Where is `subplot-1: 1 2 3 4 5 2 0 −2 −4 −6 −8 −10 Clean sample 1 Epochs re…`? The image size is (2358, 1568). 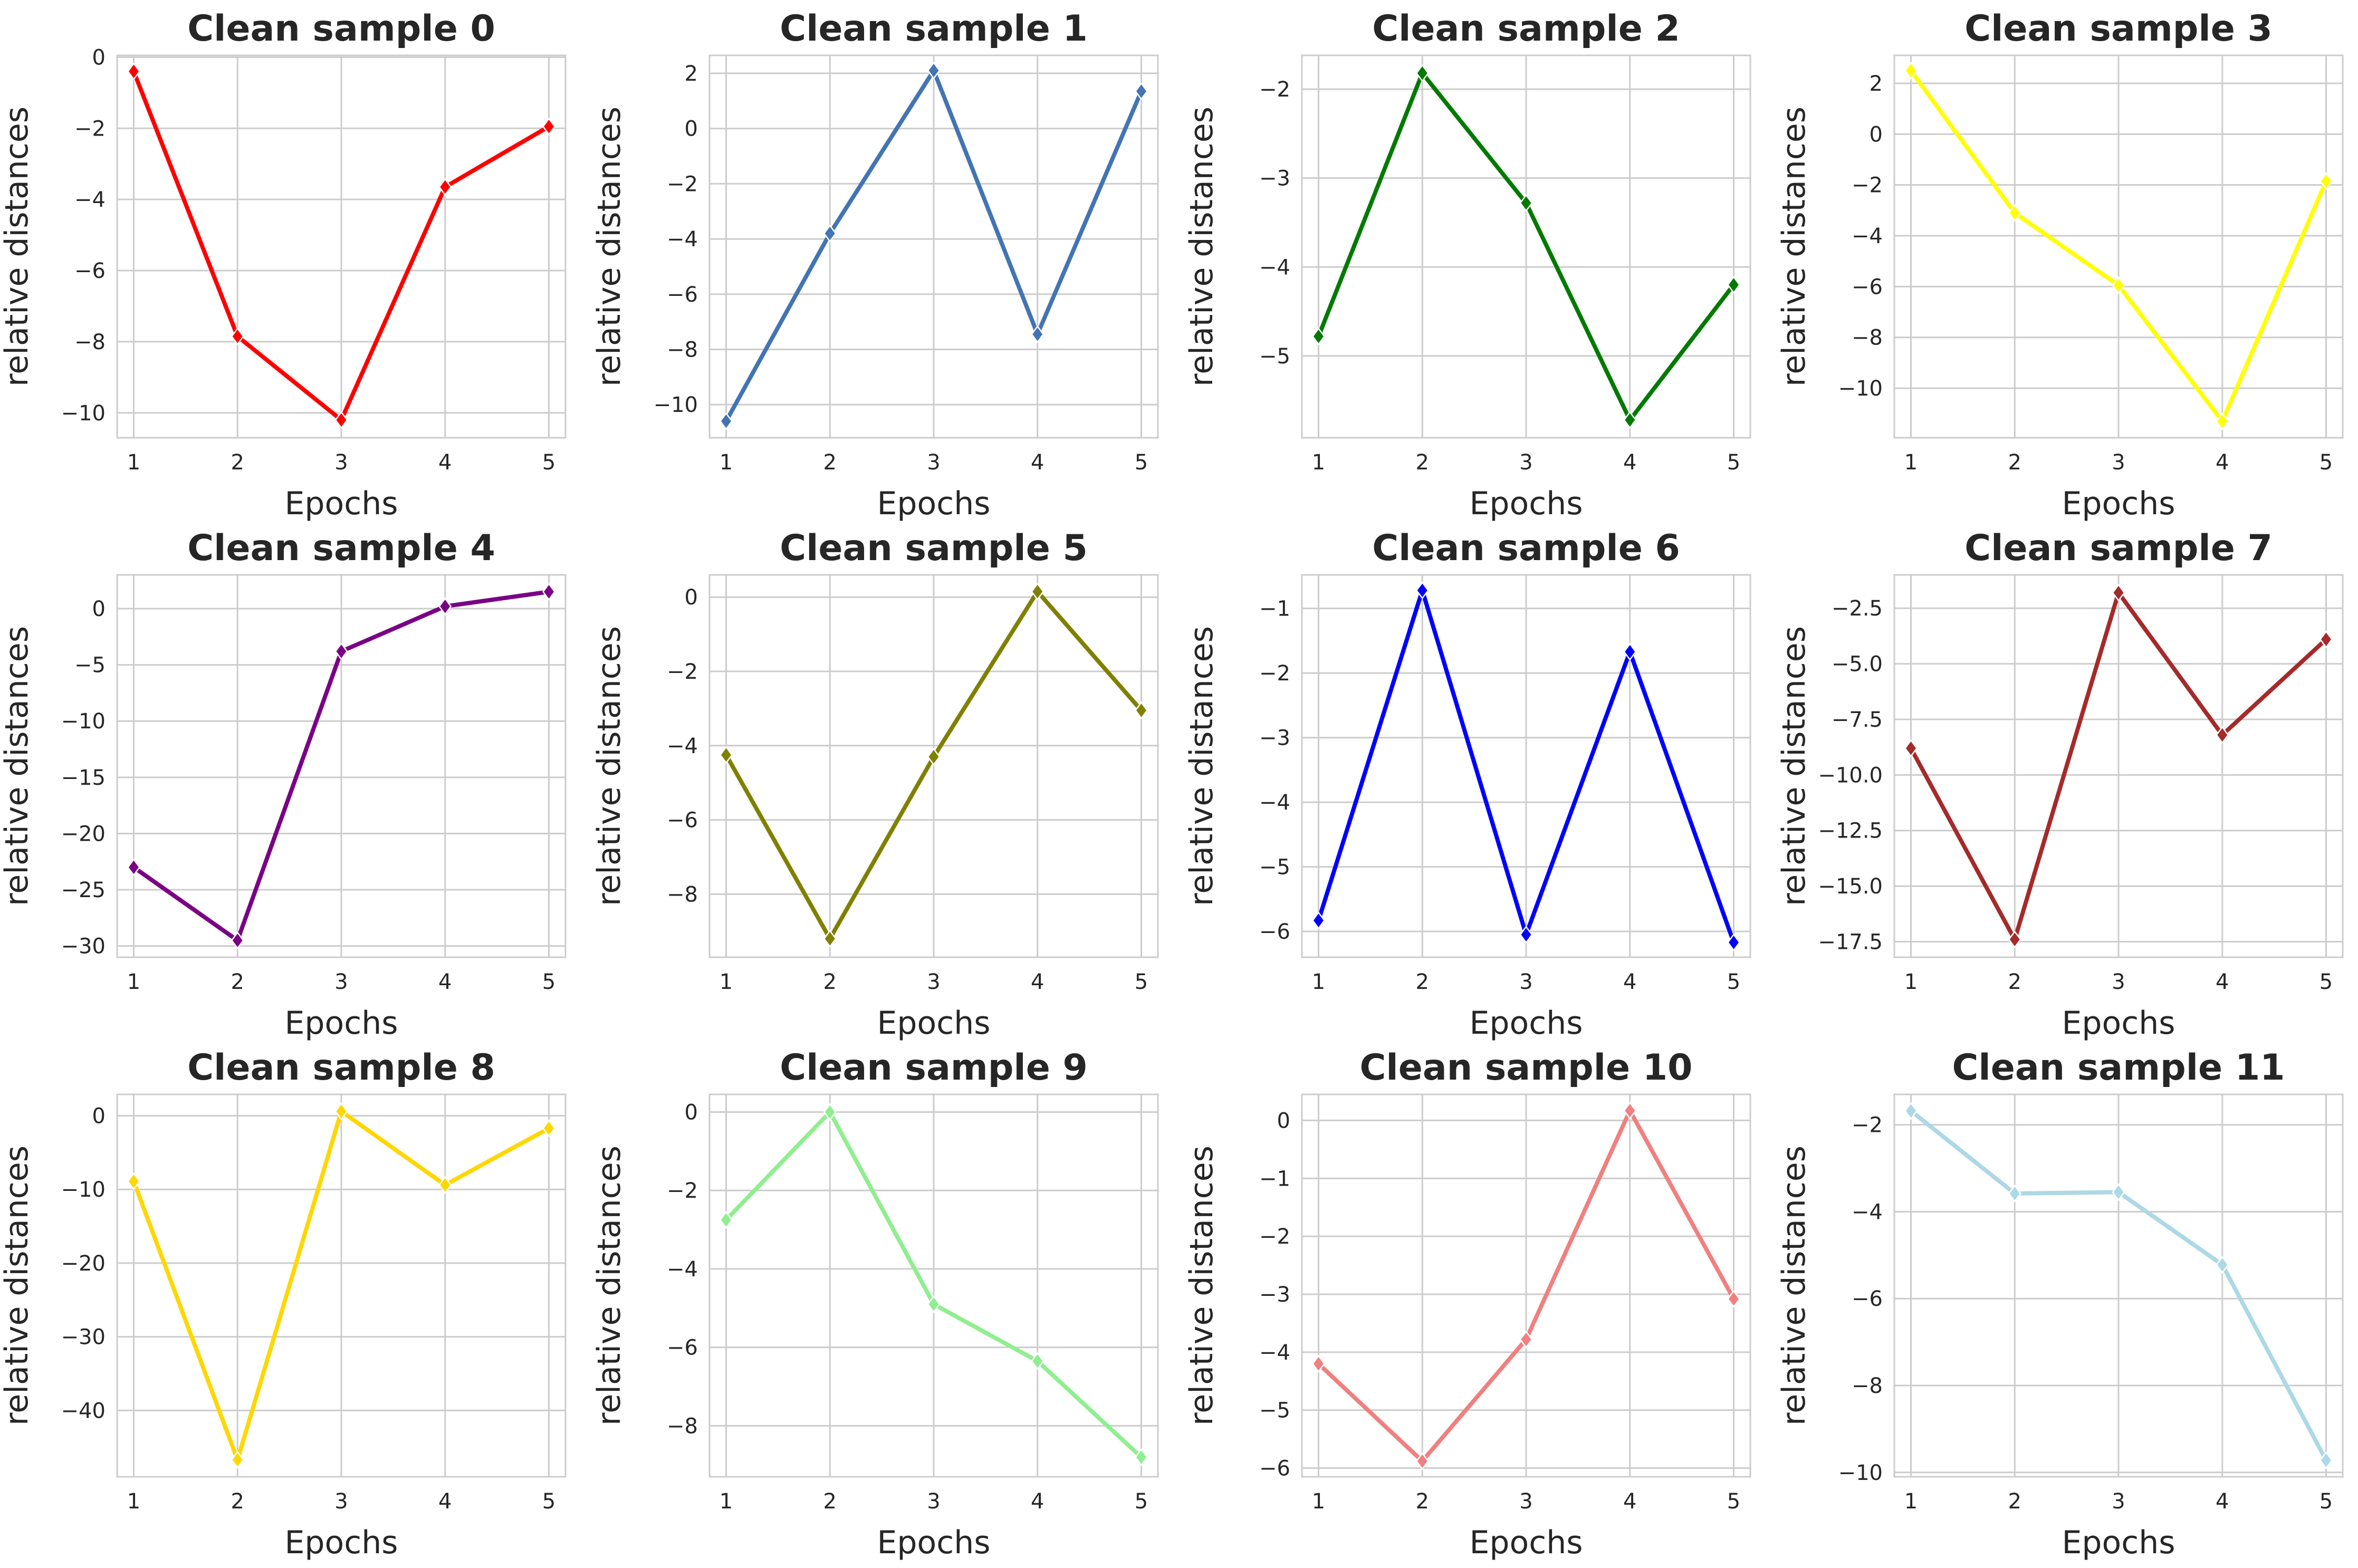 subplot-1: 1 2 3 4 5 2 0 −2 −4 −6 −8 −10 Clean sample 1 Epochs re… is located at coordinates (875, 265).